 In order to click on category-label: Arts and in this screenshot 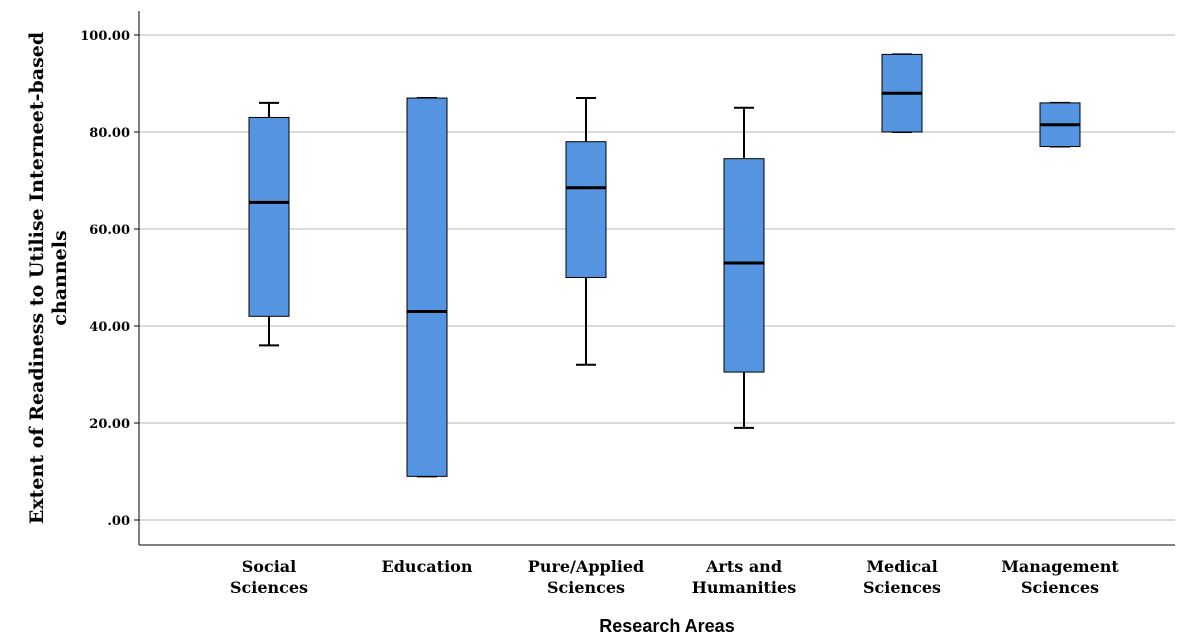, I will do `click(743, 566)`.